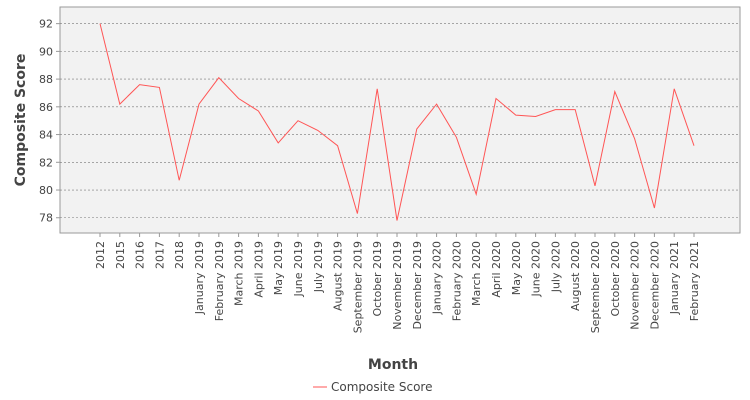 The height and width of the screenshot is (400, 750). What do you see at coordinates (437, 278) in the screenshot?
I see `x-tick-label: January 2020` at bounding box center [437, 278].